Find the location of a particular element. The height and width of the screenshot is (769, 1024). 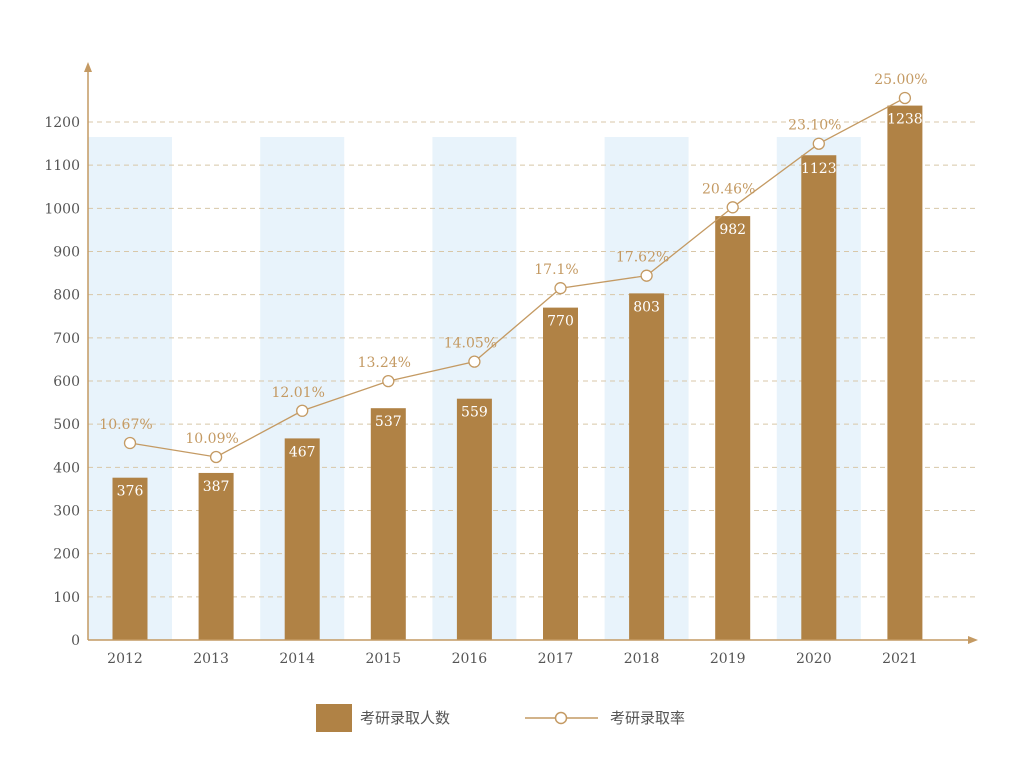

bar-data-label: 770 is located at coordinates (560, 322).